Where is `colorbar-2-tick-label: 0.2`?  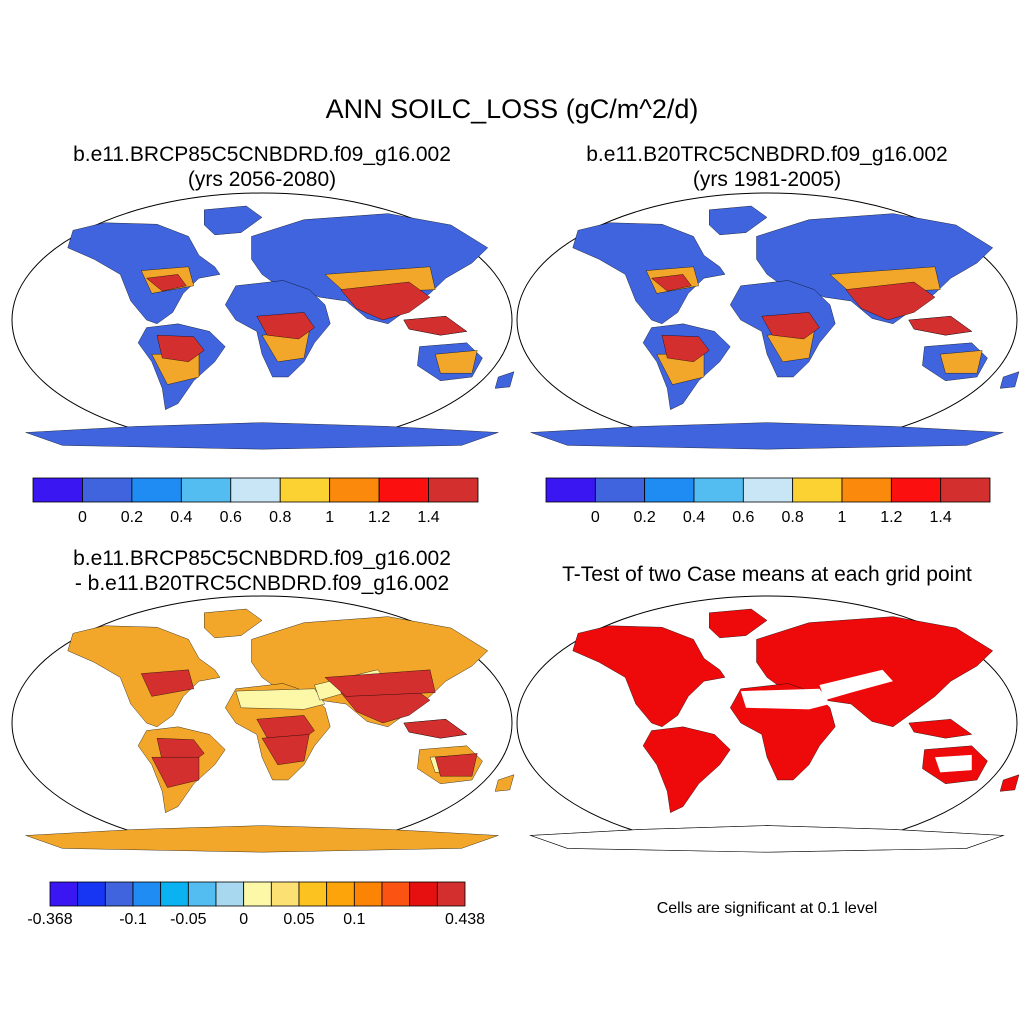
colorbar-2-tick-label: 0.2 is located at coordinates (645, 517).